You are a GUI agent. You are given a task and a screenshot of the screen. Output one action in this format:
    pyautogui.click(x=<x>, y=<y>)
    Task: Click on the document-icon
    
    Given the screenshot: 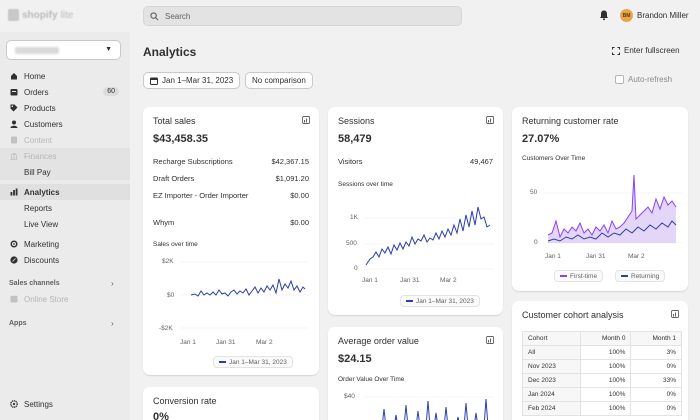 What is the action you would take?
    pyautogui.click(x=14, y=140)
    